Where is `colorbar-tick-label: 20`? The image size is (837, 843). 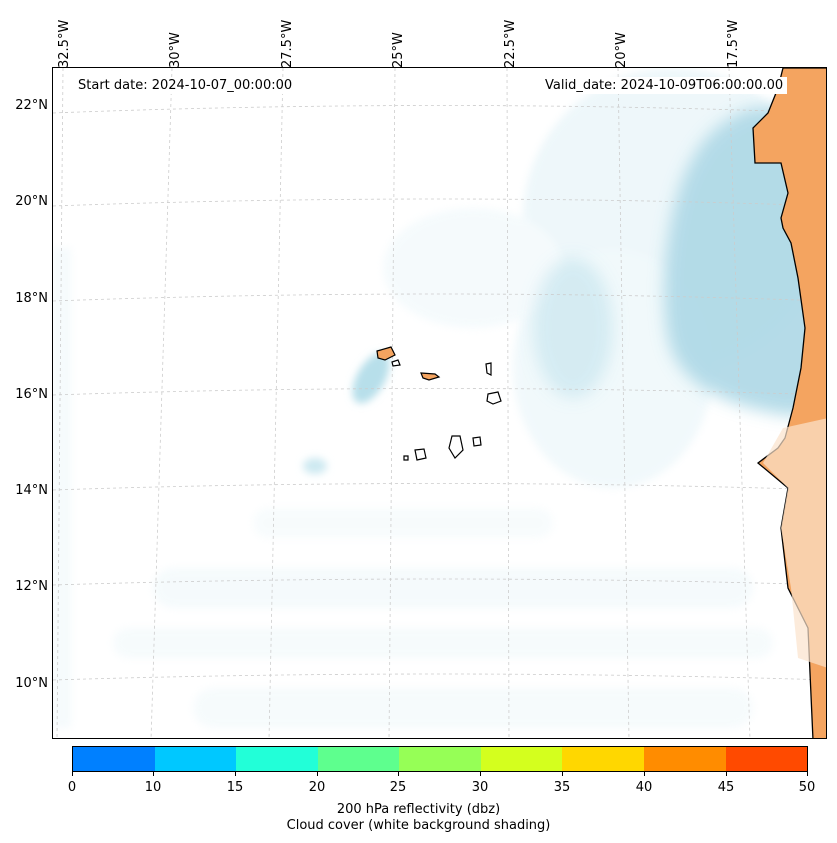 colorbar-tick-label: 20 is located at coordinates (317, 787).